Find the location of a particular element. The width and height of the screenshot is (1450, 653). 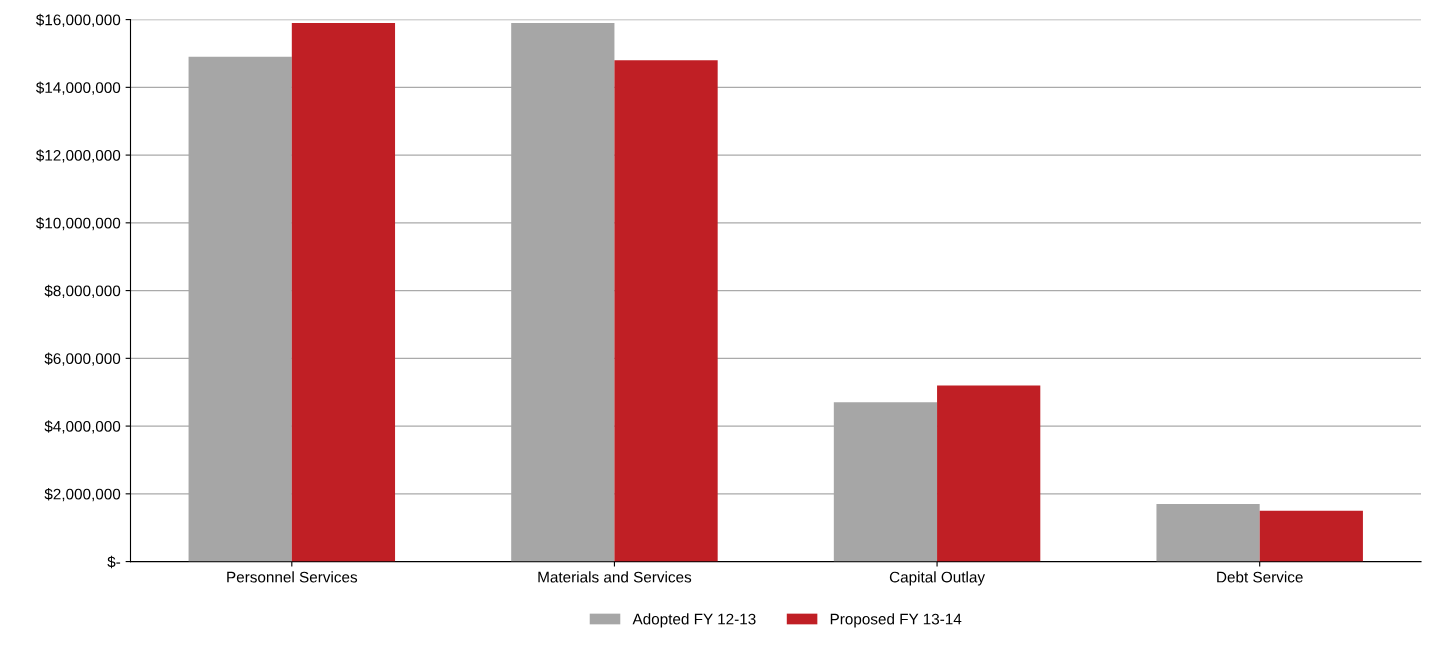

y-tick-label: $6,000,000 is located at coordinates (82, 359).